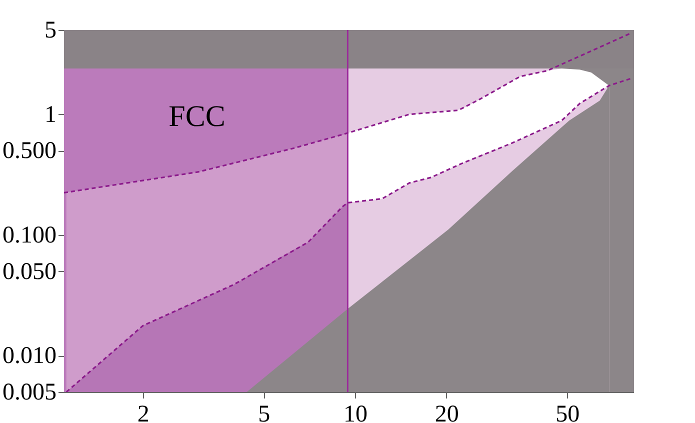  What do you see at coordinates (356, 412) in the screenshot?
I see `x-tick-label: 10` at bounding box center [356, 412].